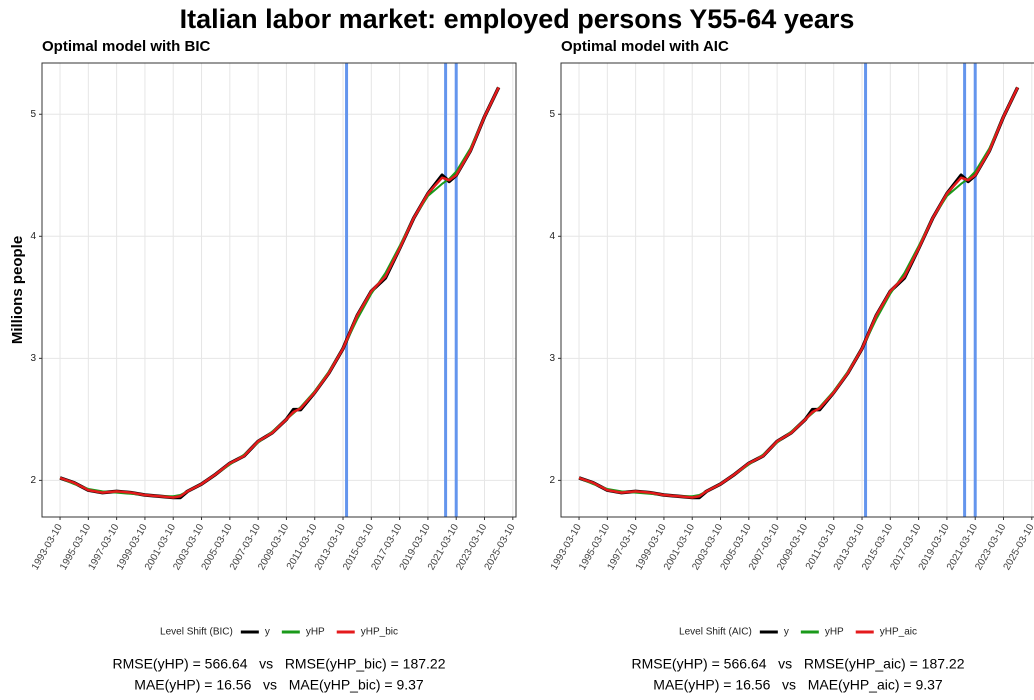 The width and height of the screenshot is (1034, 700). Describe the element at coordinates (798, 685) in the screenshot. I see `metric-annotation: MAE(yHP) = 16.56 vs MAE(yHP_aic) = 9.37` at that location.